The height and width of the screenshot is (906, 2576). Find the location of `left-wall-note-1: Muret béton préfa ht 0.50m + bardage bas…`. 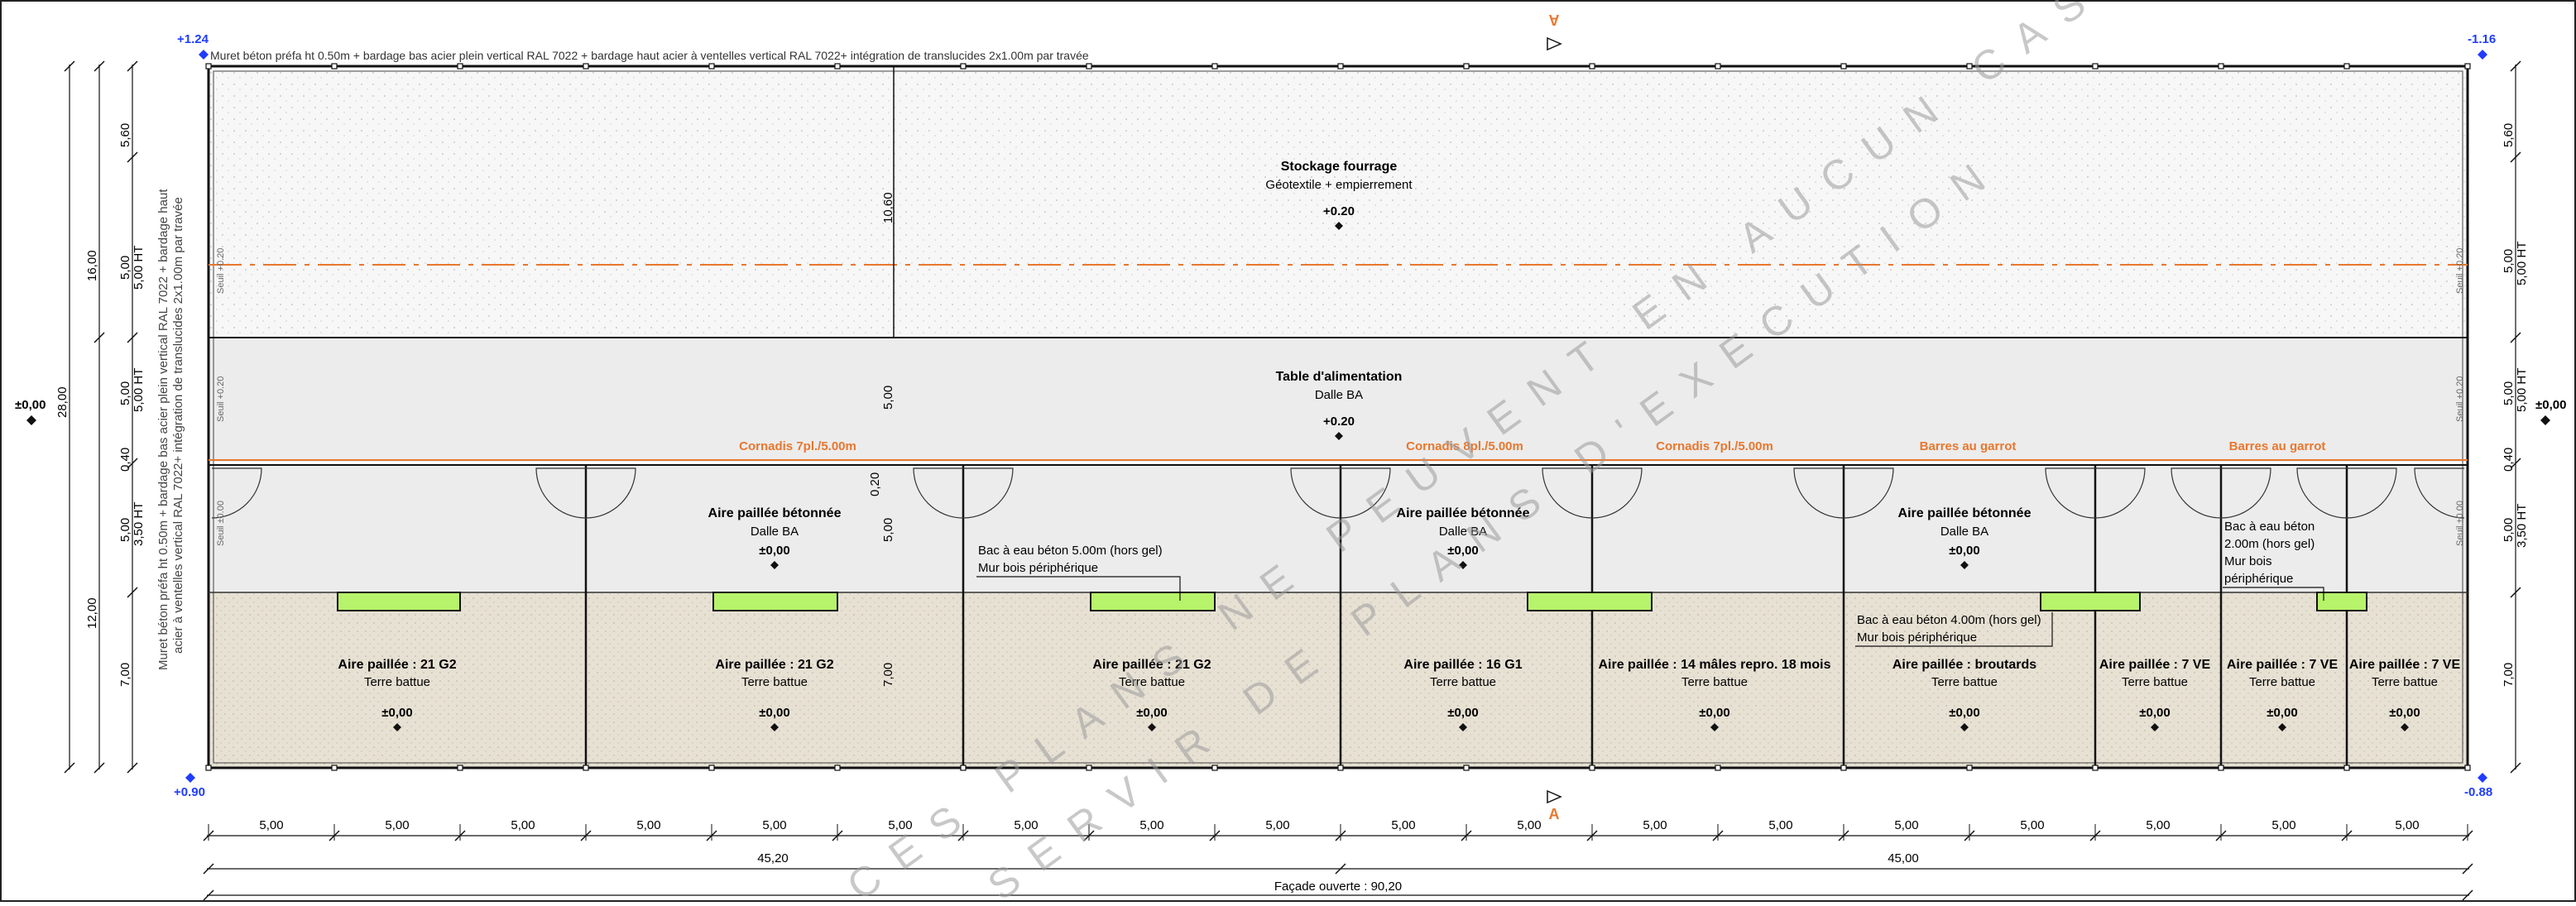

left-wall-note-1: Muret béton préfa ht 0.50m + bardage bas… is located at coordinates (163, 429).